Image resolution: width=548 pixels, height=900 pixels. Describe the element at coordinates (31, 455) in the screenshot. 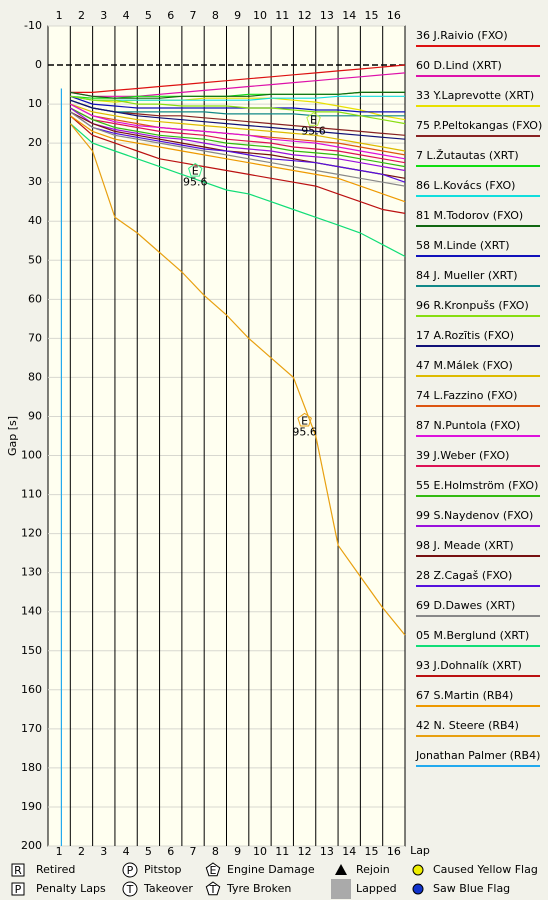

I see `y-tick-label: 100` at that location.